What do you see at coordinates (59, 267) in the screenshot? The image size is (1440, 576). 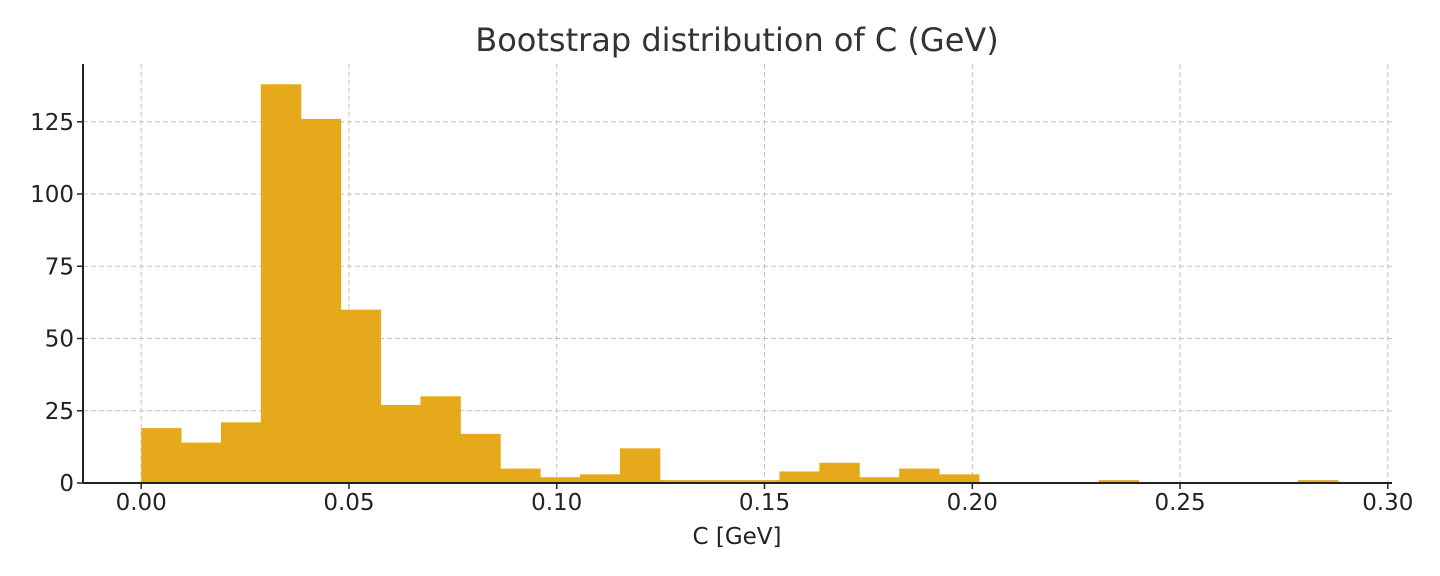 I see `y-tick-label: 75` at bounding box center [59, 267].